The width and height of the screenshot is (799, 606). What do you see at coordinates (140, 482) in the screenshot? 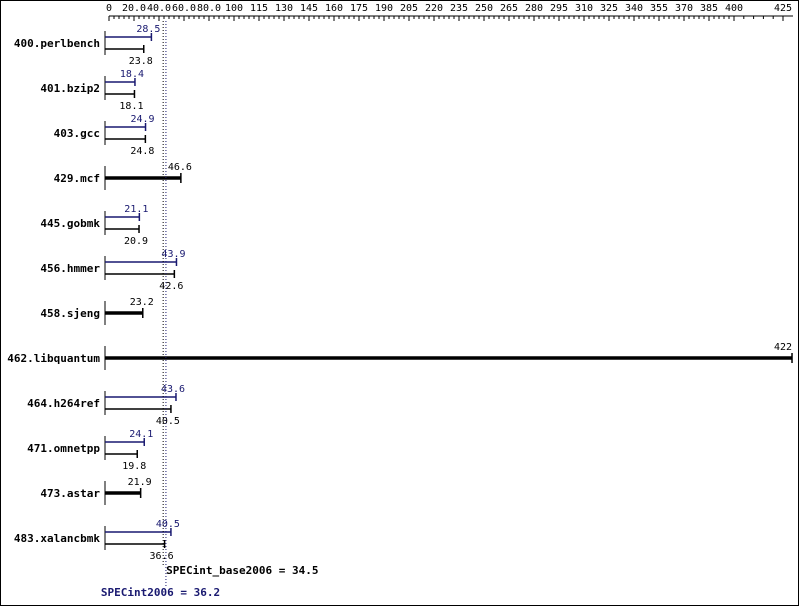
I see `base-value-label: 21.9` at bounding box center [140, 482].